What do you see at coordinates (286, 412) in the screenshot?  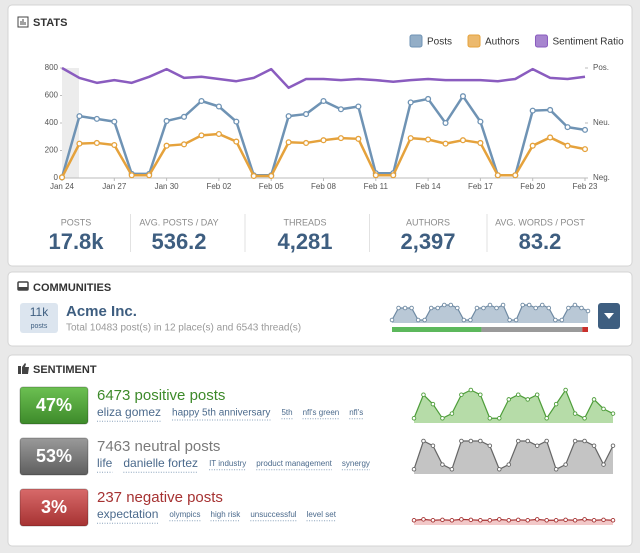 I see `tag: 5th` at bounding box center [286, 412].